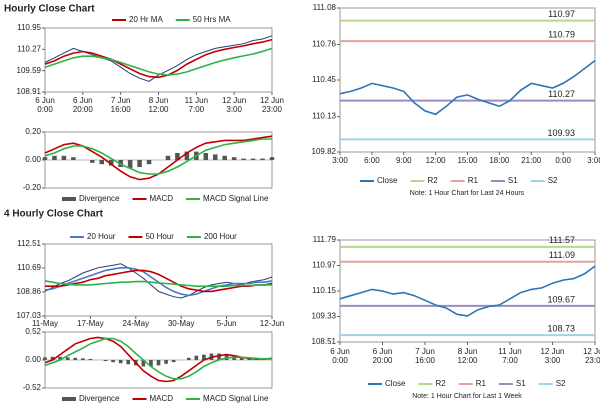 Image resolution: width=600 pixels, height=413 pixels. Describe the element at coordinates (561, 14) in the screenshot. I see `level-label: 110.97` at that location.